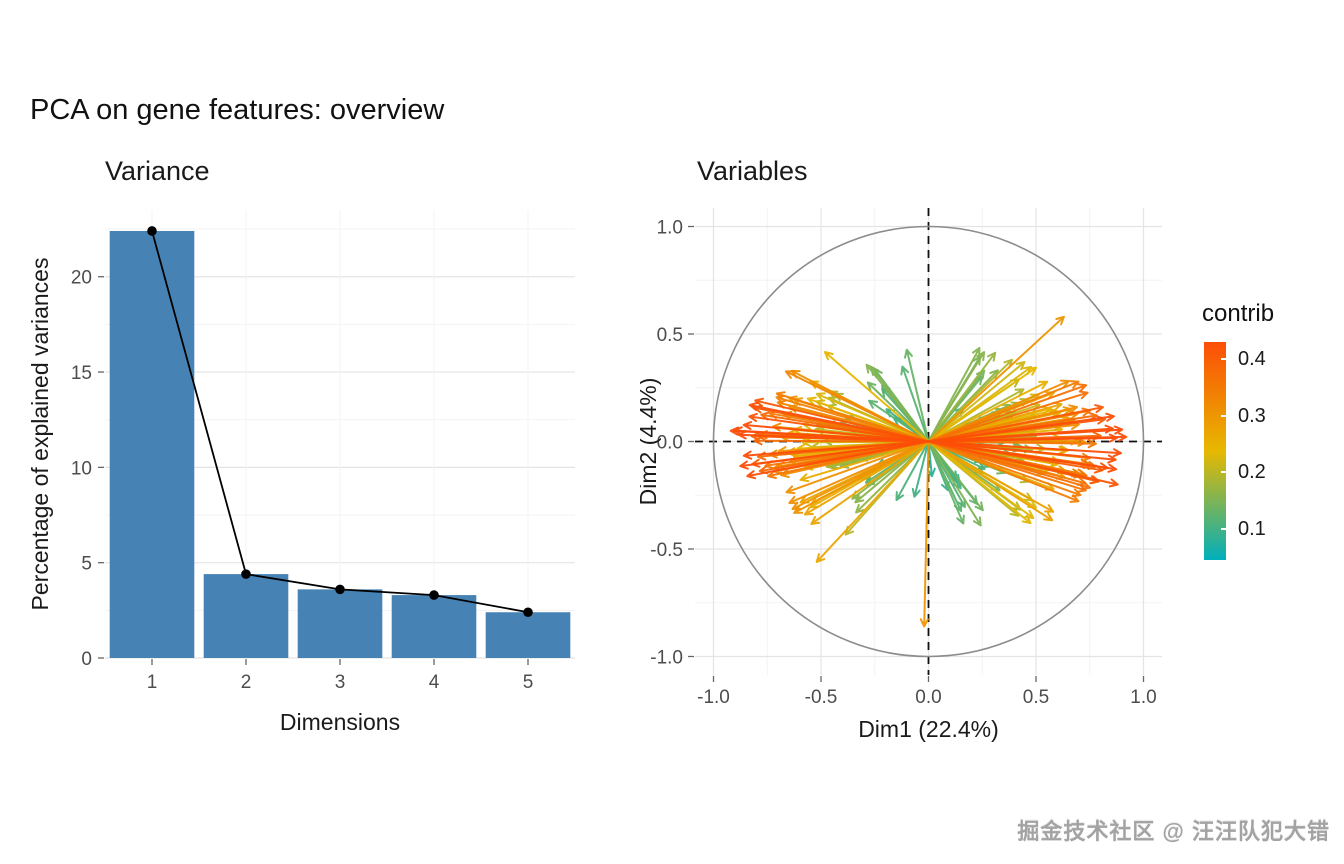 This screenshot has width=1344, height=864. I want to click on svg-text: 0, so click(86, 659).